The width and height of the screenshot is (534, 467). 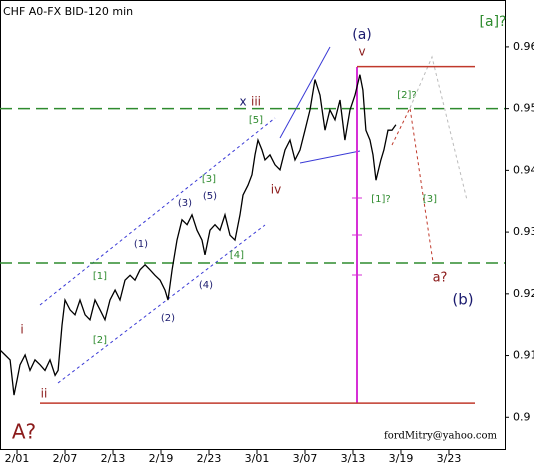 What do you see at coordinates (21, 330) in the screenshot?
I see `wave-label: i` at bounding box center [21, 330].